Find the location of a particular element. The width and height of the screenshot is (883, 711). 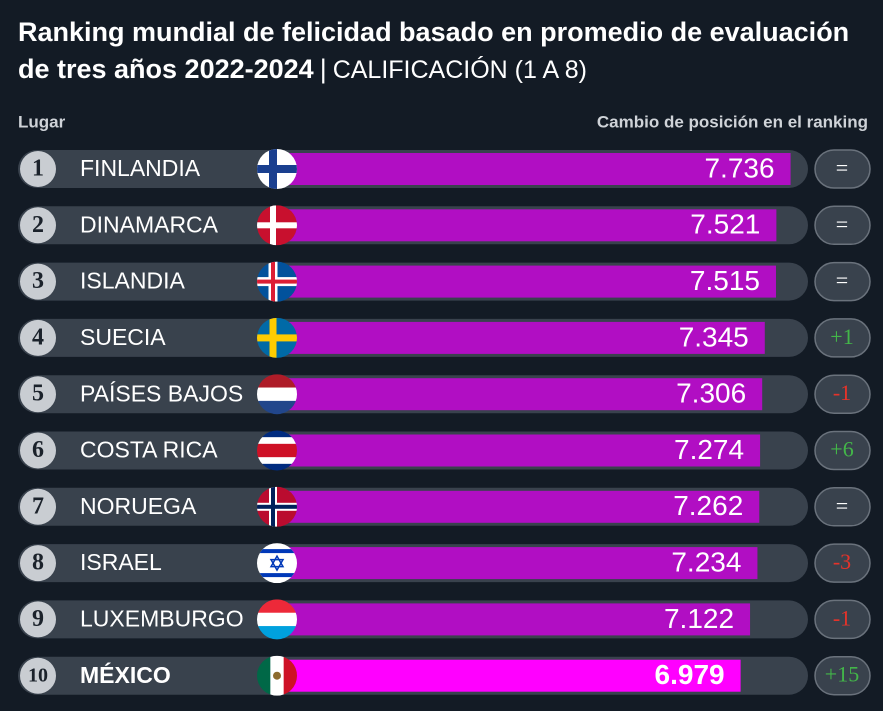

rank: 6 is located at coordinates (38, 450).